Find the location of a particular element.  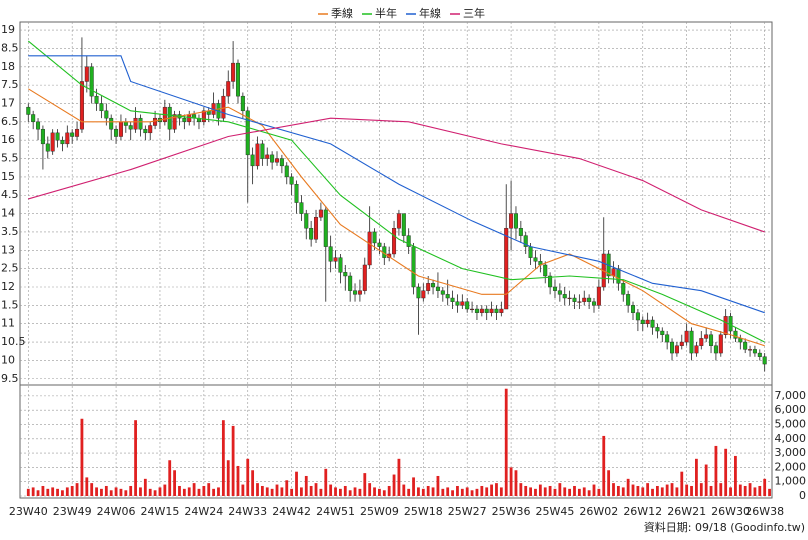

y-tick-label: 4.5 is located at coordinates (10, 194).